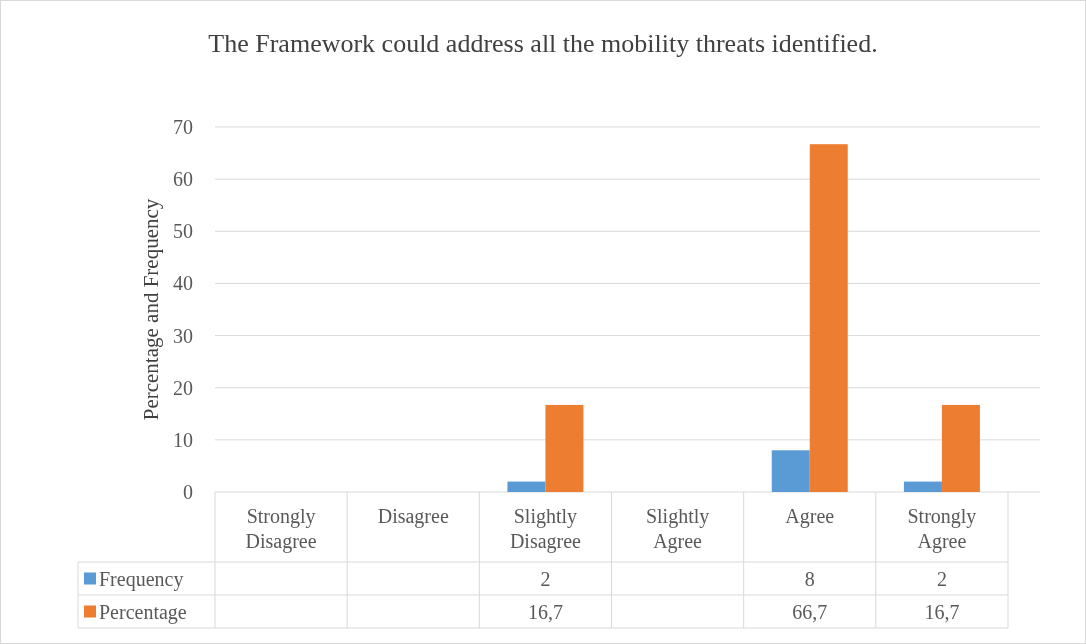  What do you see at coordinates (281, 529) in the screenshot?
I see `x-tick-label: Strongly Disagree` at bounding box center [281, 529].